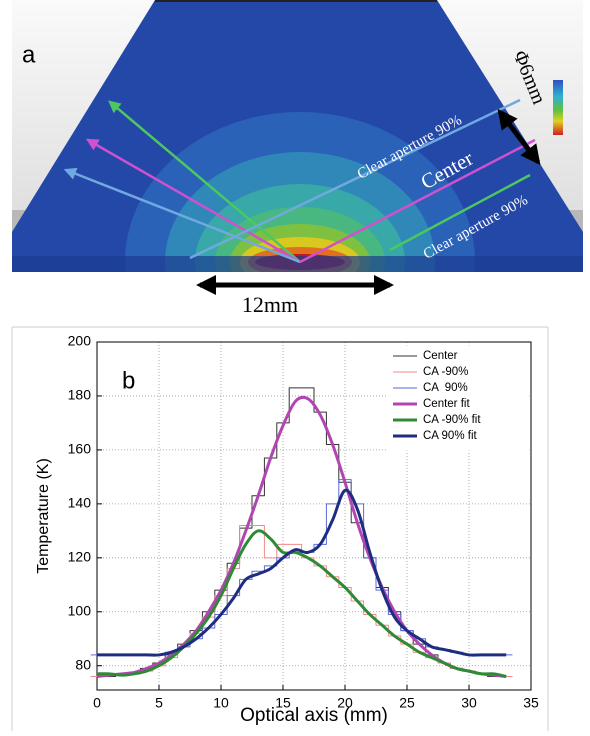  Describe the element at coordinates (283, 703) in the screenshot. I see `x-tick-label: 15` at that location.